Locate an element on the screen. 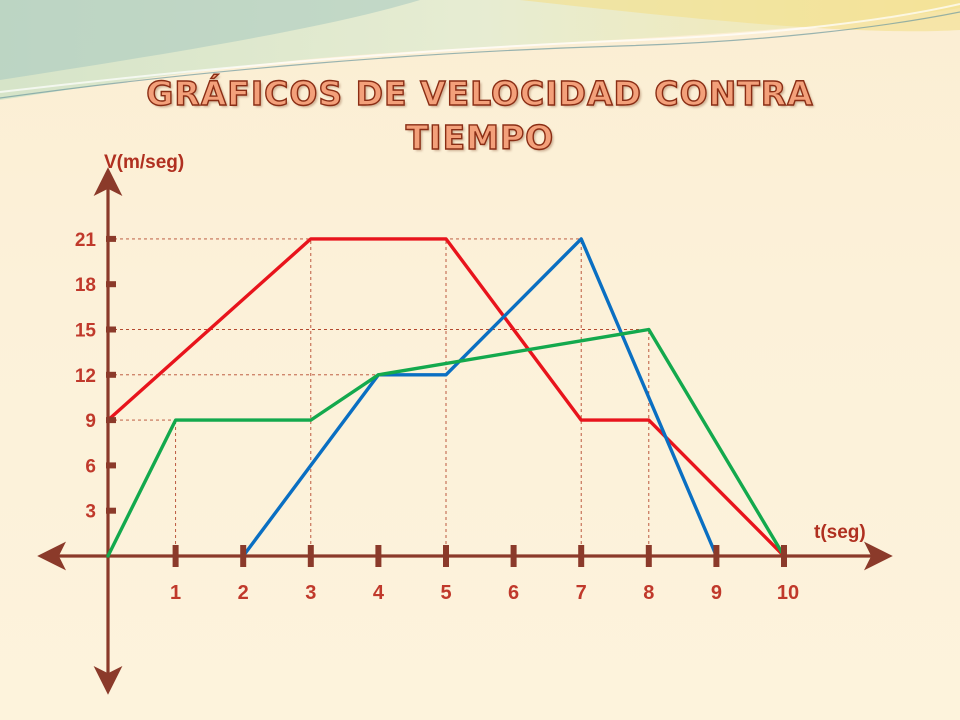  x-tick-label-7: 7 is located at coordinates (581, 593).